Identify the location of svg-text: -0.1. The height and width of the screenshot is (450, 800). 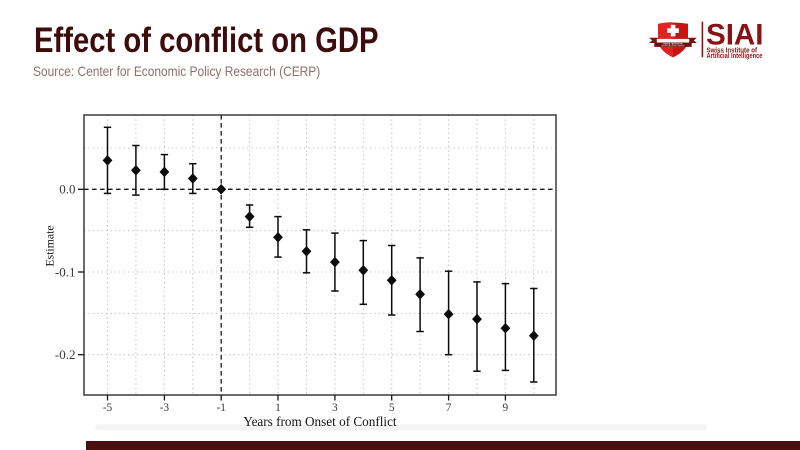
(65, 271).